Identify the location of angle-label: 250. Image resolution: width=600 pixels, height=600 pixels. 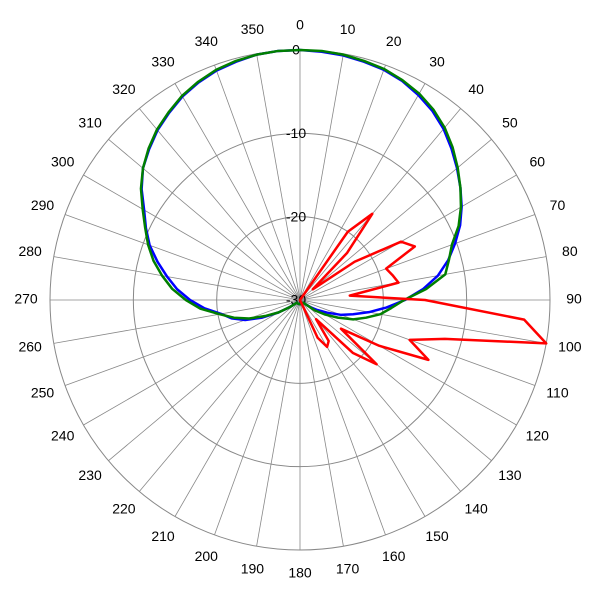
(43, 392).